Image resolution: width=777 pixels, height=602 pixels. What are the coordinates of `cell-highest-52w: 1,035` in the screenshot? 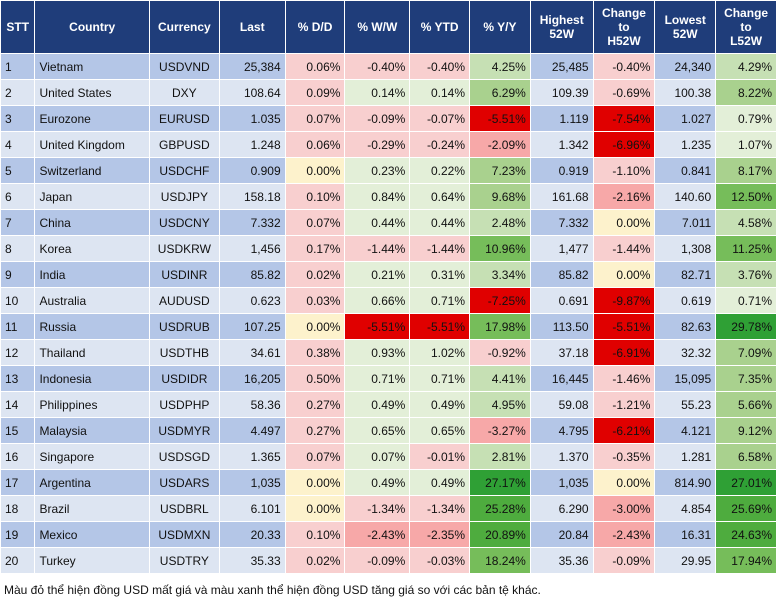 It's located at (561, 482).